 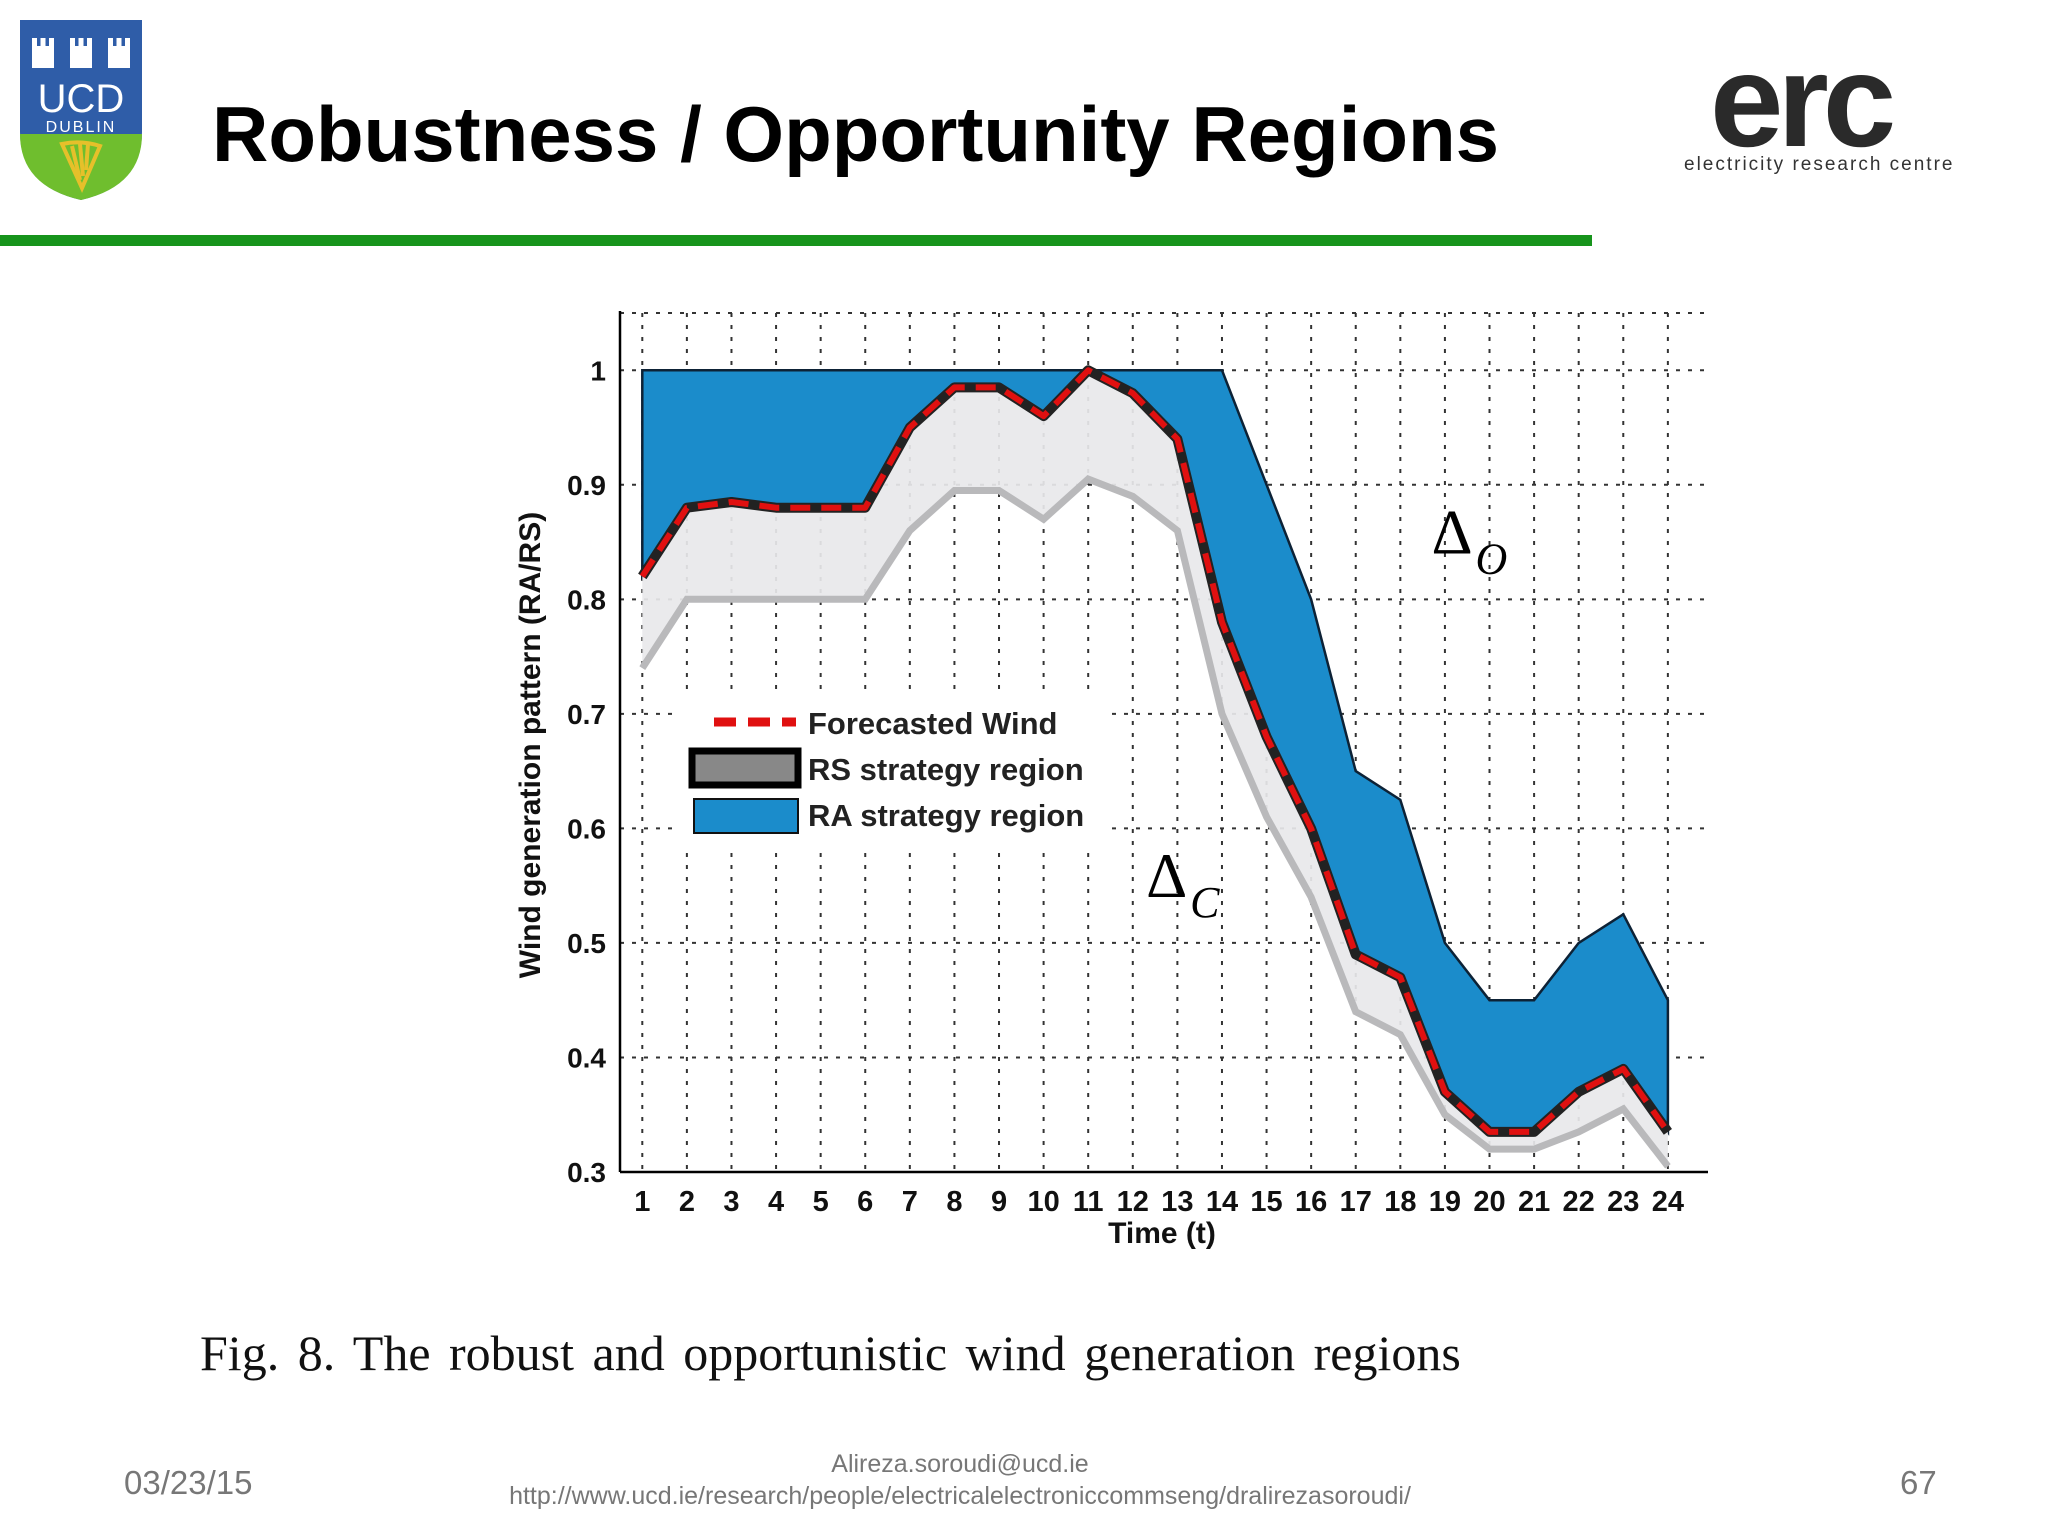 What do you see at coordinates (1133, 1202) in the screenshot?
I see `x-tick-label: 12` at bounding box center [1133, 1202].